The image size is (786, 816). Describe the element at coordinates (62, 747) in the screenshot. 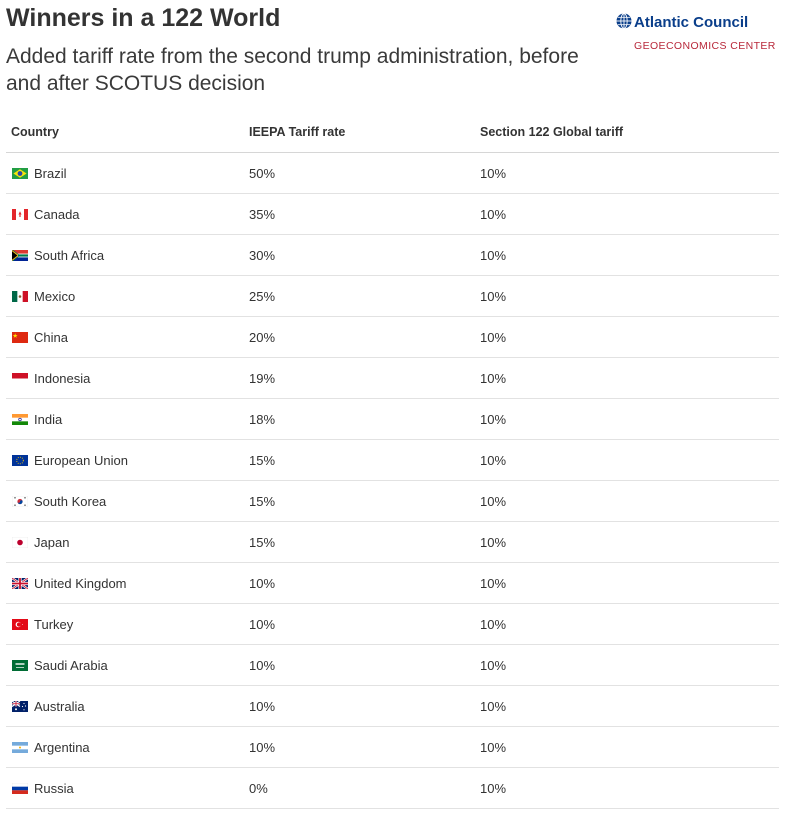

I see `country-name: Argentina` at that location.